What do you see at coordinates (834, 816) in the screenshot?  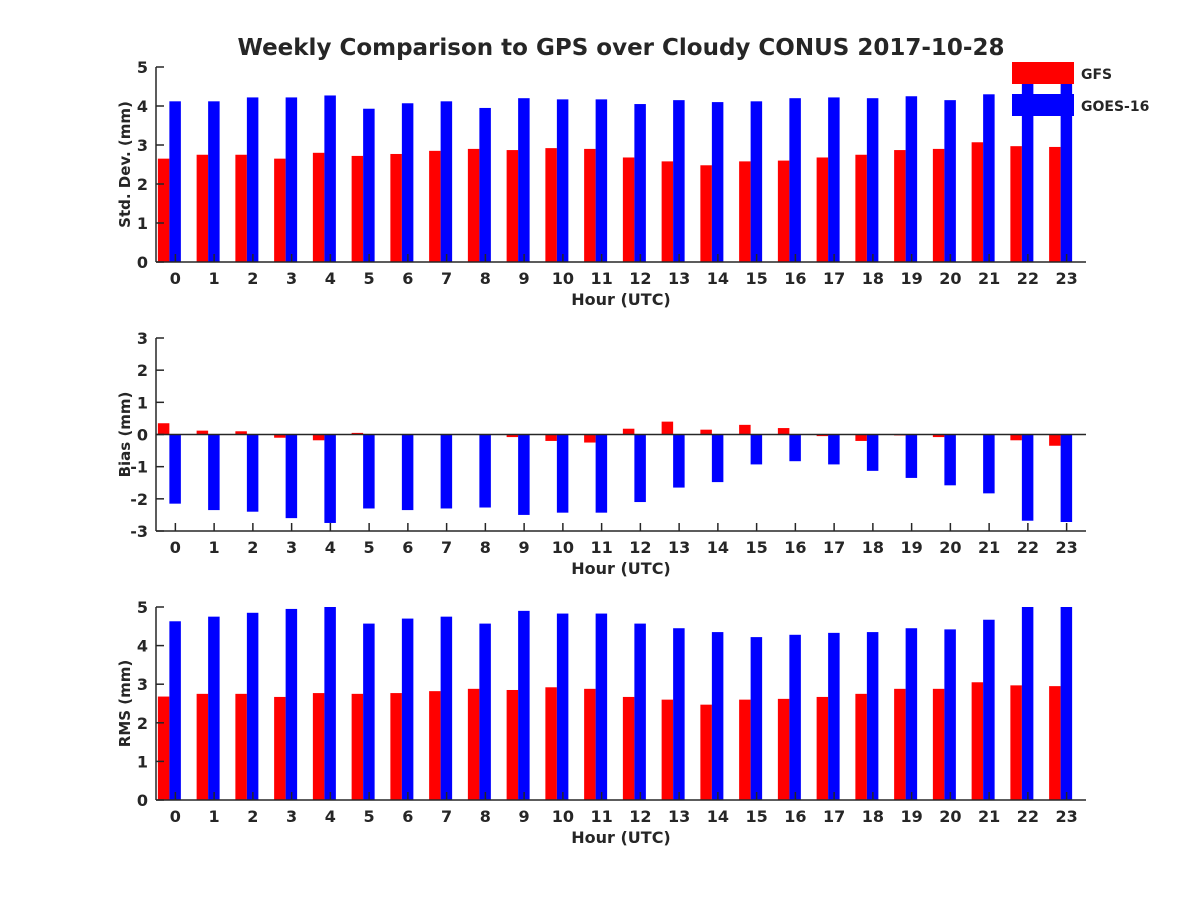 I see `x-tick-label: 17` at bounding box center [834, 816].